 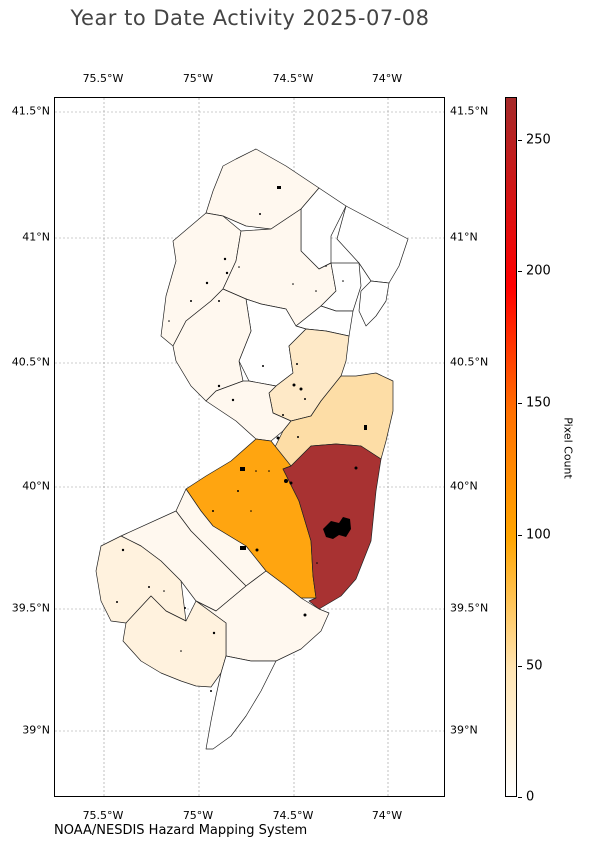 What do you see at coordinates (464, 237) in the screenshot?
I see `lat-tick-right: 41°N` at bounding box center [464, 237].